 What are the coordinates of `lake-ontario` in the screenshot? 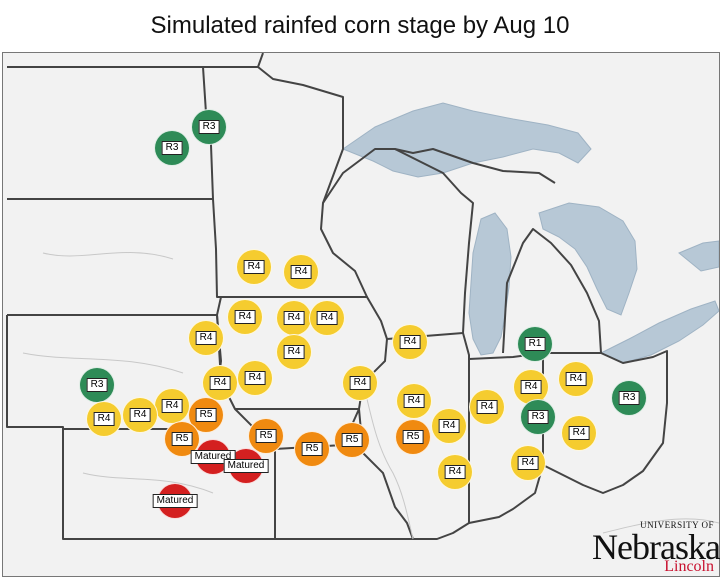 It's located at (698, 256).